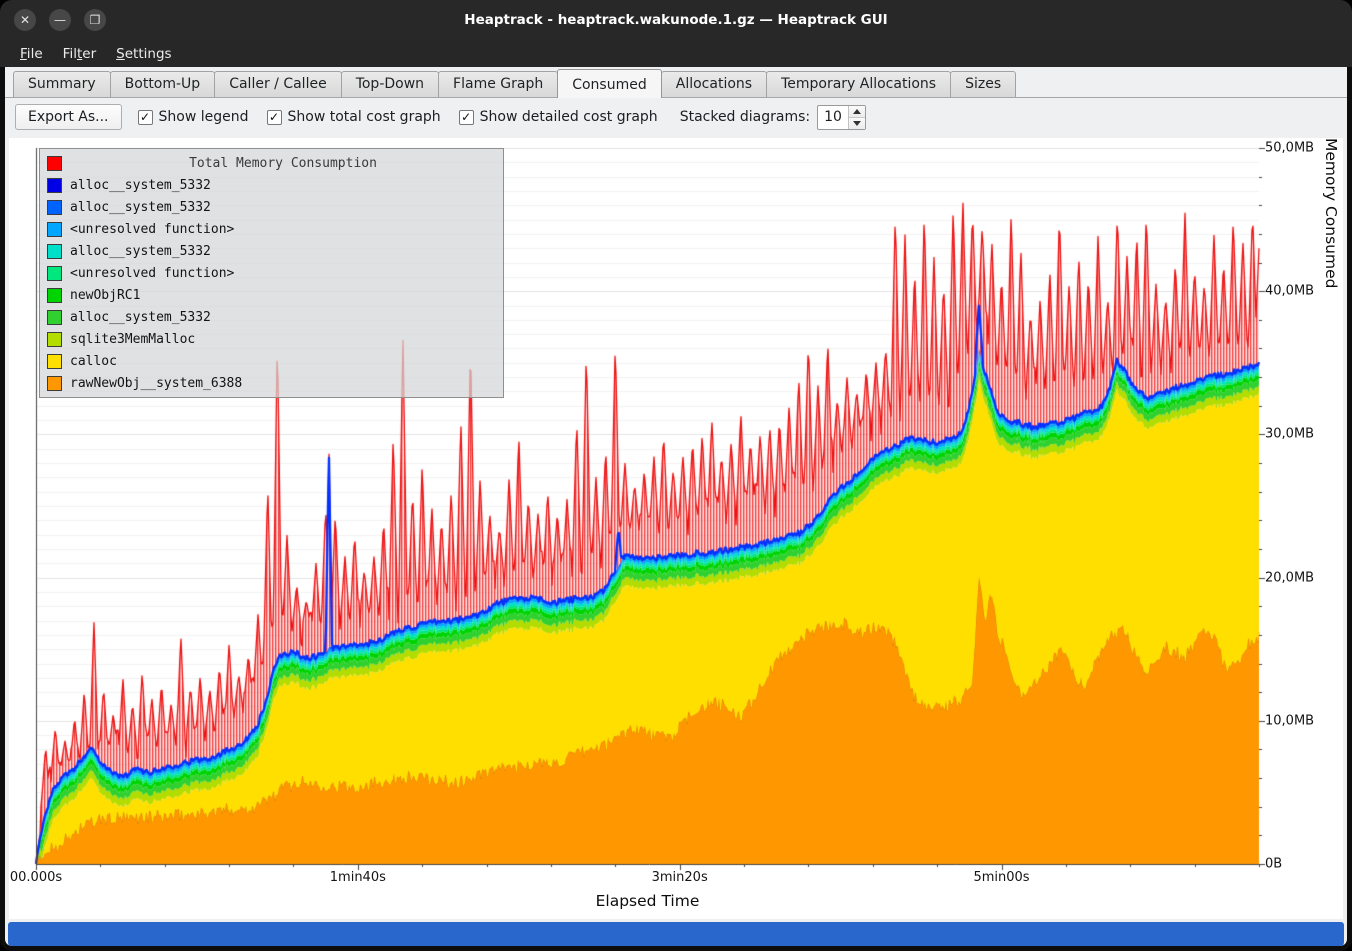  I want to click on y-tick-label: 30,0MB, so click(1290, 434).